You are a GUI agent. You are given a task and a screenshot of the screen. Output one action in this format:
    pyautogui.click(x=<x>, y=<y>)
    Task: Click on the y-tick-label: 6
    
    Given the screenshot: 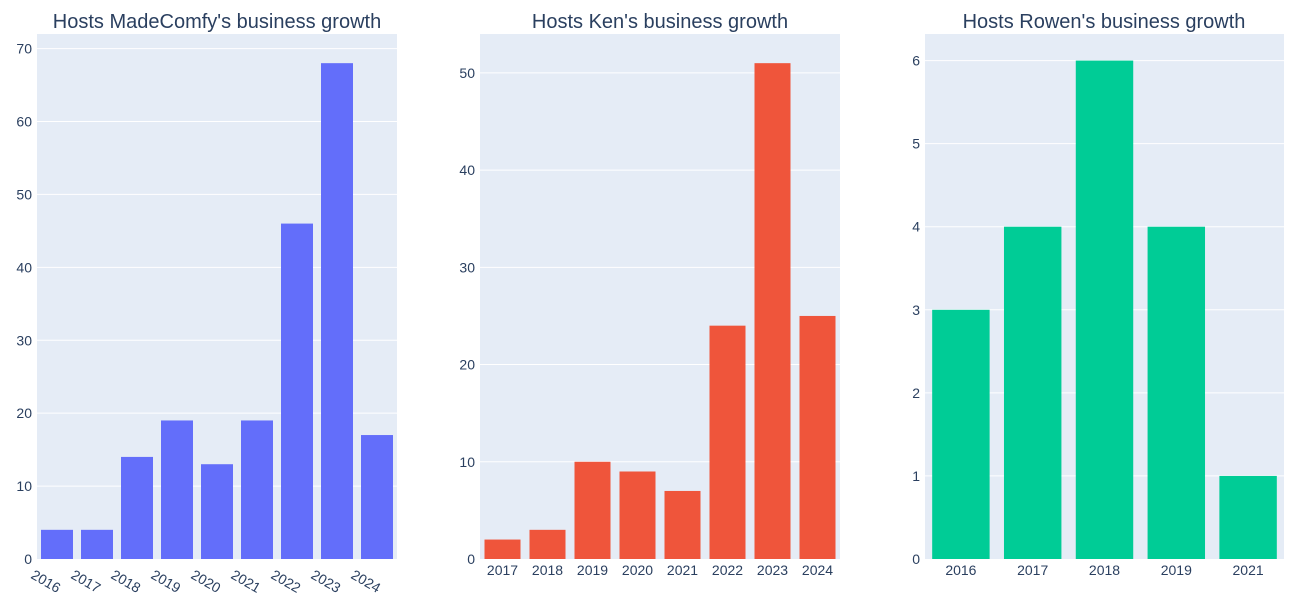 What is the action you would take?
    pyautogui.click(x=916, y=61)
    